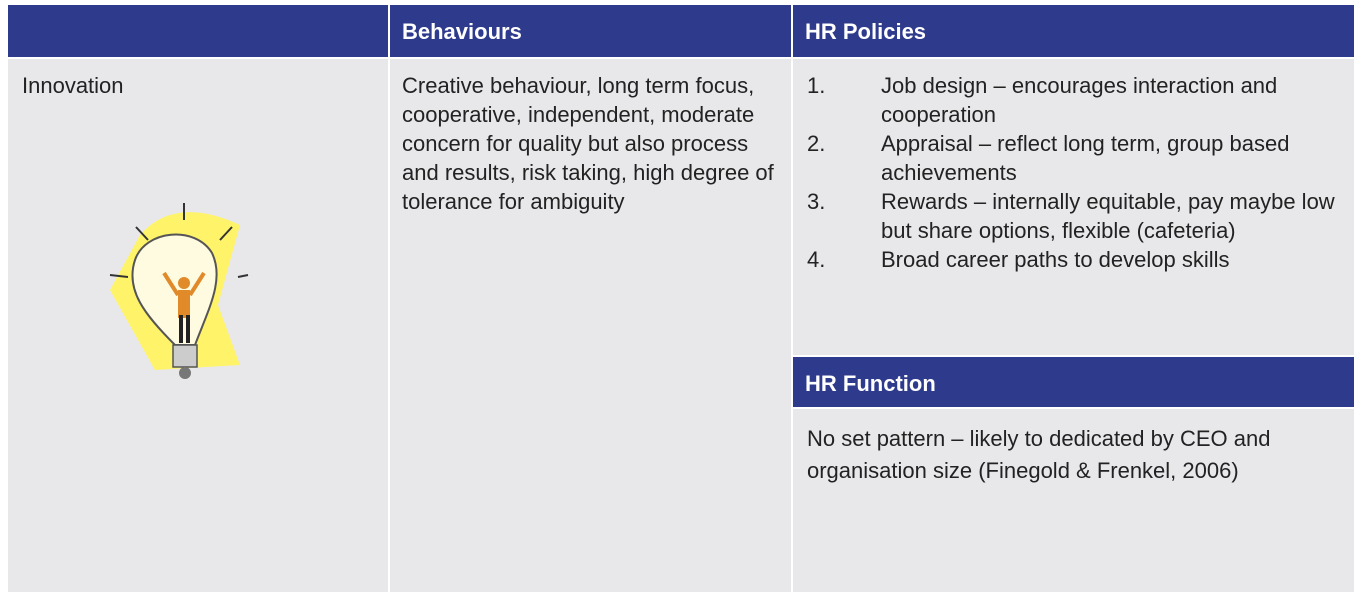 Image resolution: width=1354 pixels, height=592 pixels. What do you see at coordinates (816, 201) in the screenshot?
I see `policy-number: 3.` at bounding box center [816, 201].